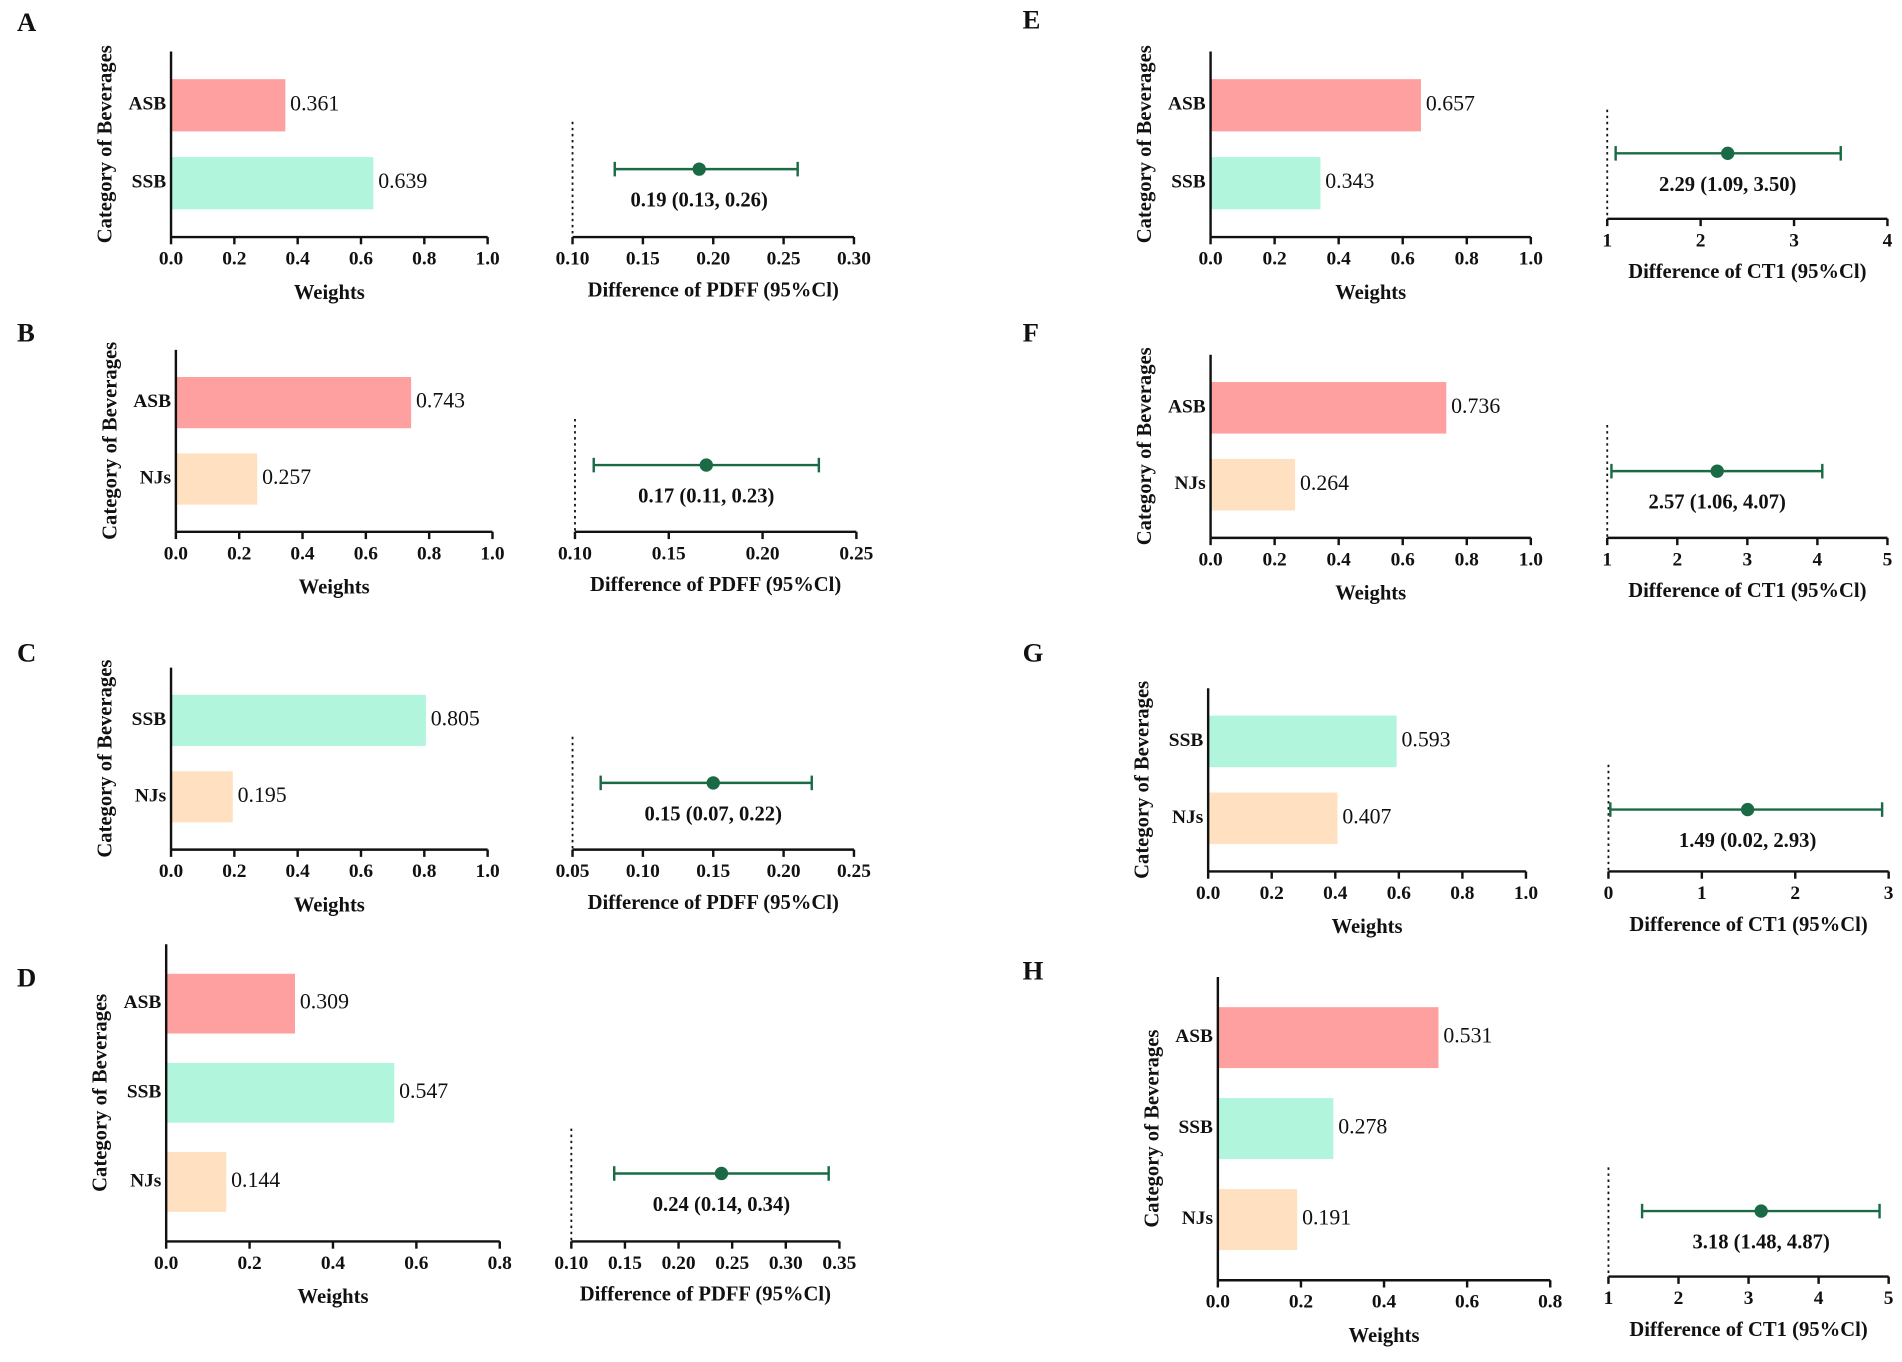  Describe the element at coordinates (1032, 19) in the screenshot. I see `panel-label: E` at that location.